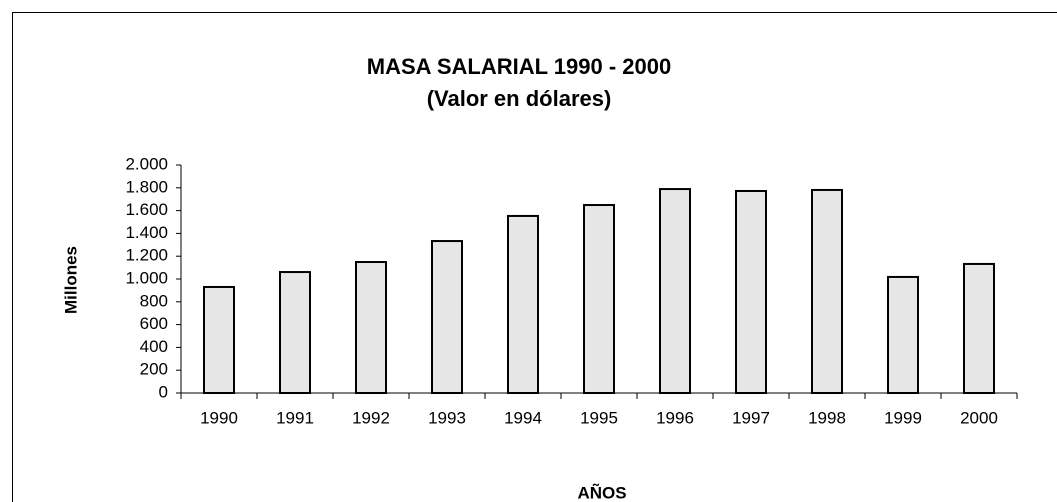 The width and height of the screenshot is (1057, 502). What do you see at coordinates (675, 417) in the screenshot?
I see `x-tick-label: 1996` at bounding box center [675, 417].